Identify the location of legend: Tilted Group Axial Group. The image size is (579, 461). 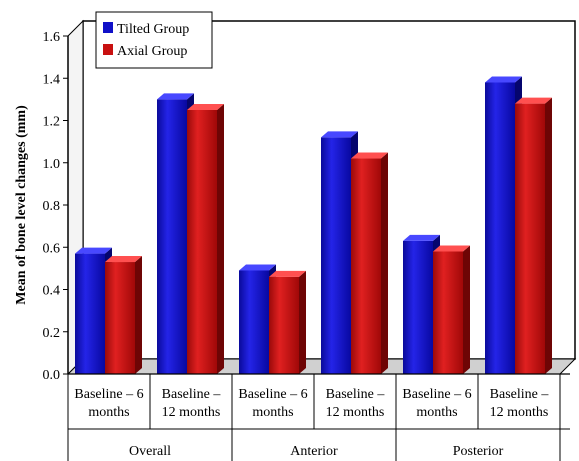
(154, 40).